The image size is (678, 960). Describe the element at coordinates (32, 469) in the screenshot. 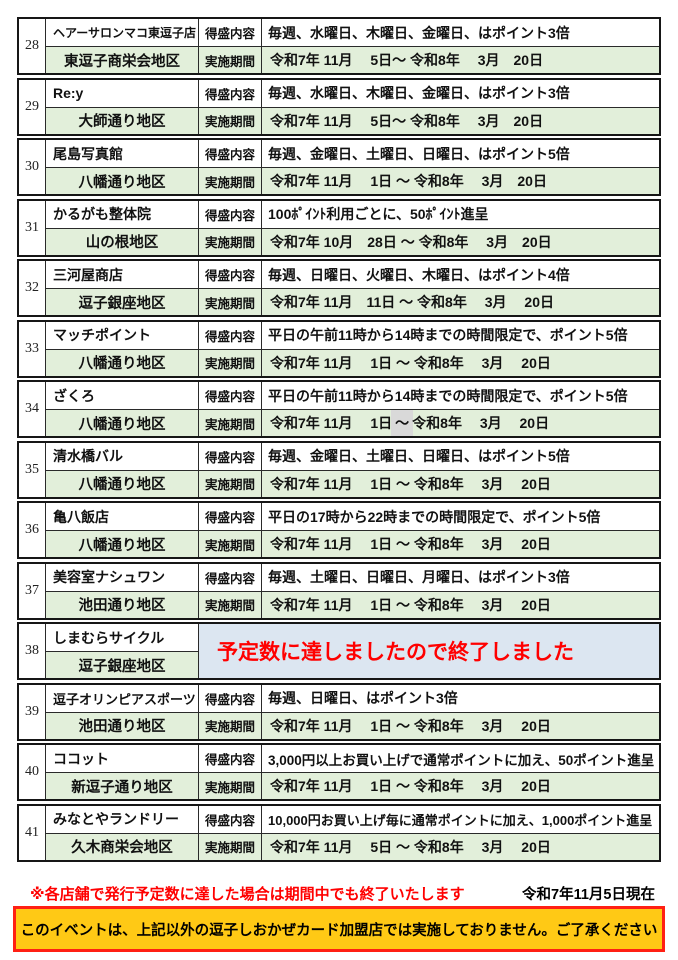

I see `entry-number: 35` at that location.